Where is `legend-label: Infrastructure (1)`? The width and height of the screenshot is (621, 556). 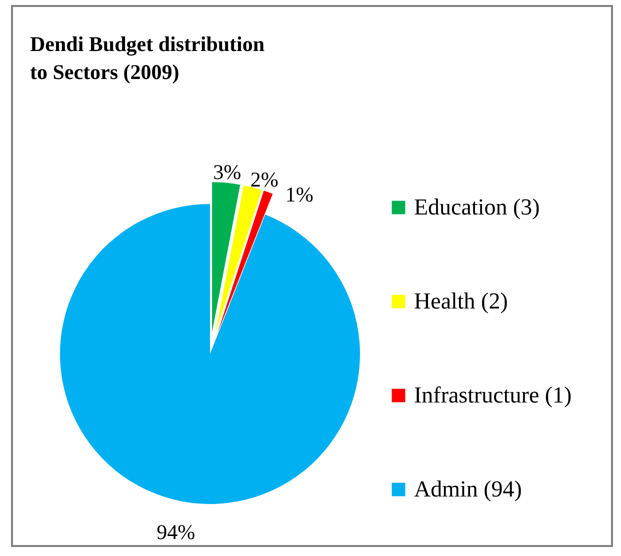
legend-label: Infrastructure (1) is located at coordinates (493, 395).